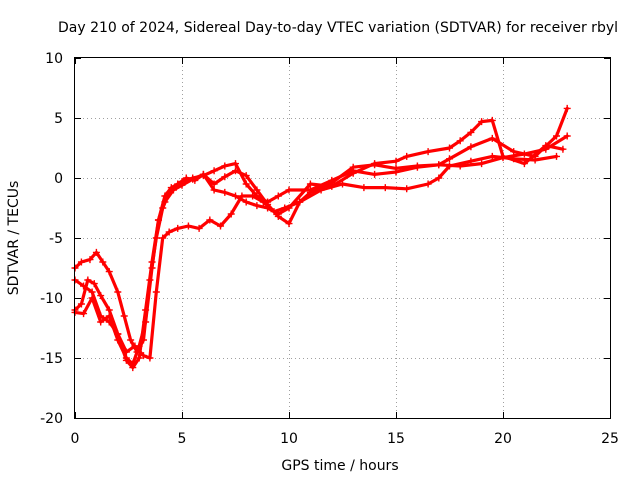 This screenshot has height=480, width=640. Describe the element at coordinates (75, 439) in the screenshot. I see `x-tick-label: 0` at that location.